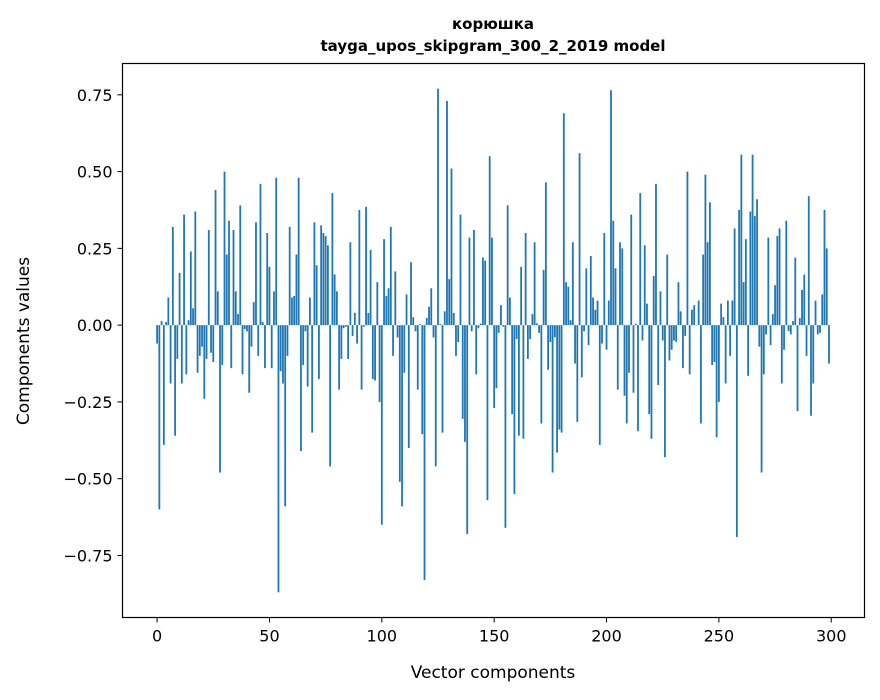 Image resolution: width=880 pixels, height=700 pixels. I want to click on chart-title: корюшка, so click(493, 24).